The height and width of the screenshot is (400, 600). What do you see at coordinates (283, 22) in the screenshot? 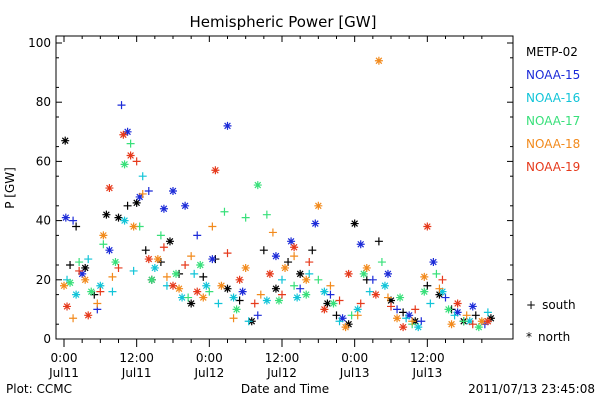
I see `chart-title: Hemispheric Power [GW]` at bounding box center [283, 22].